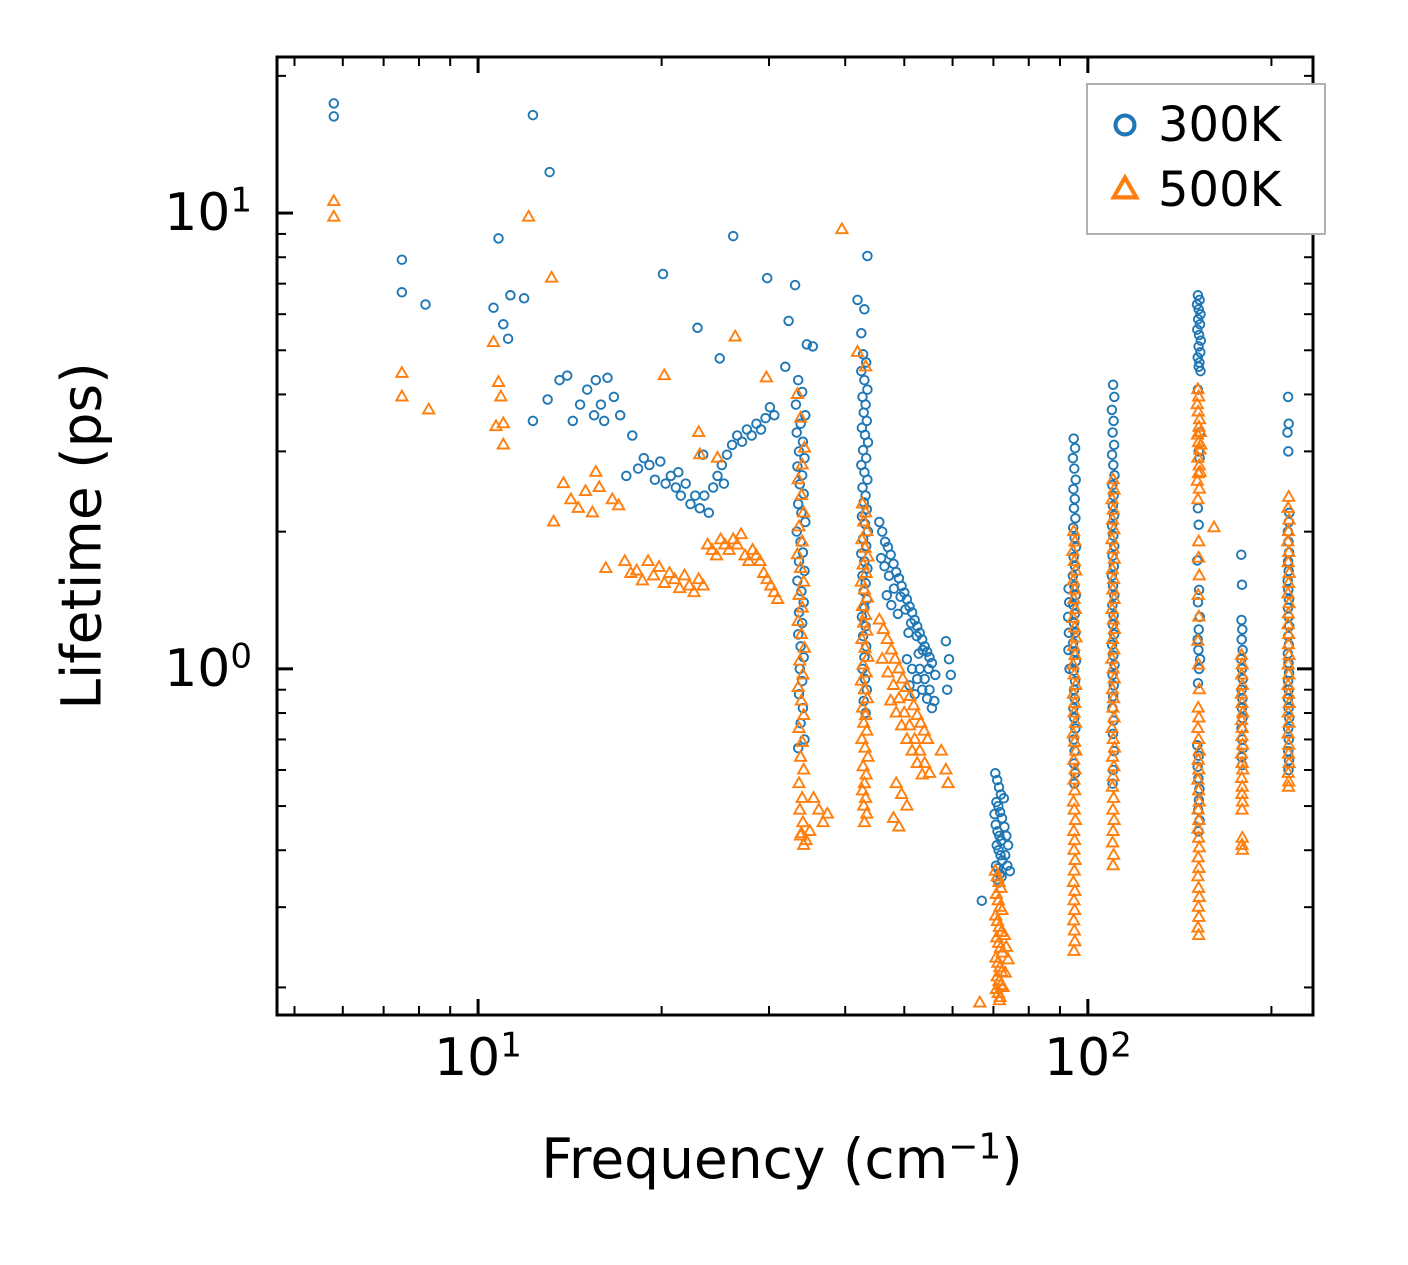  Describe the element at coordinates (1220, 189) in the screenshot. I see `legend-label-500k: 500K` at that location.